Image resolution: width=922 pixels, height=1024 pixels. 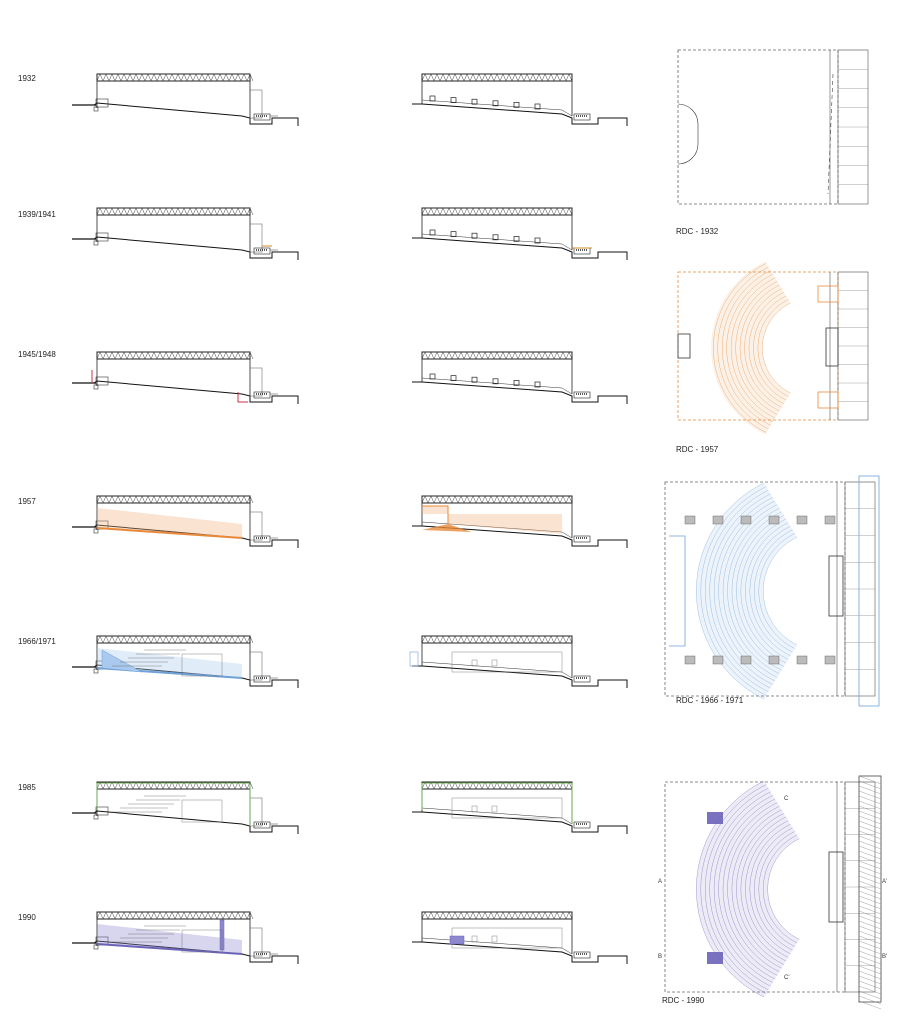 I want to click on year-label-1932: 1932, so click(x=27, y=78).